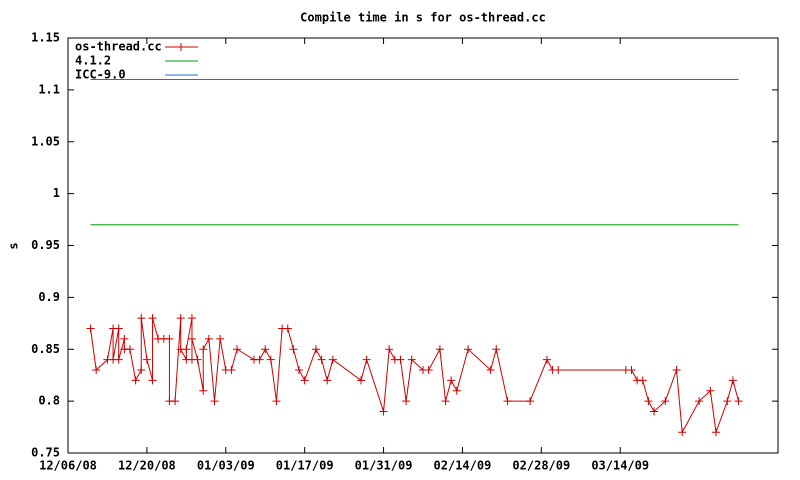  Describe the element at coordinates (56, 193) in the screenshot. I see `y-tick-label: 1` at that location.